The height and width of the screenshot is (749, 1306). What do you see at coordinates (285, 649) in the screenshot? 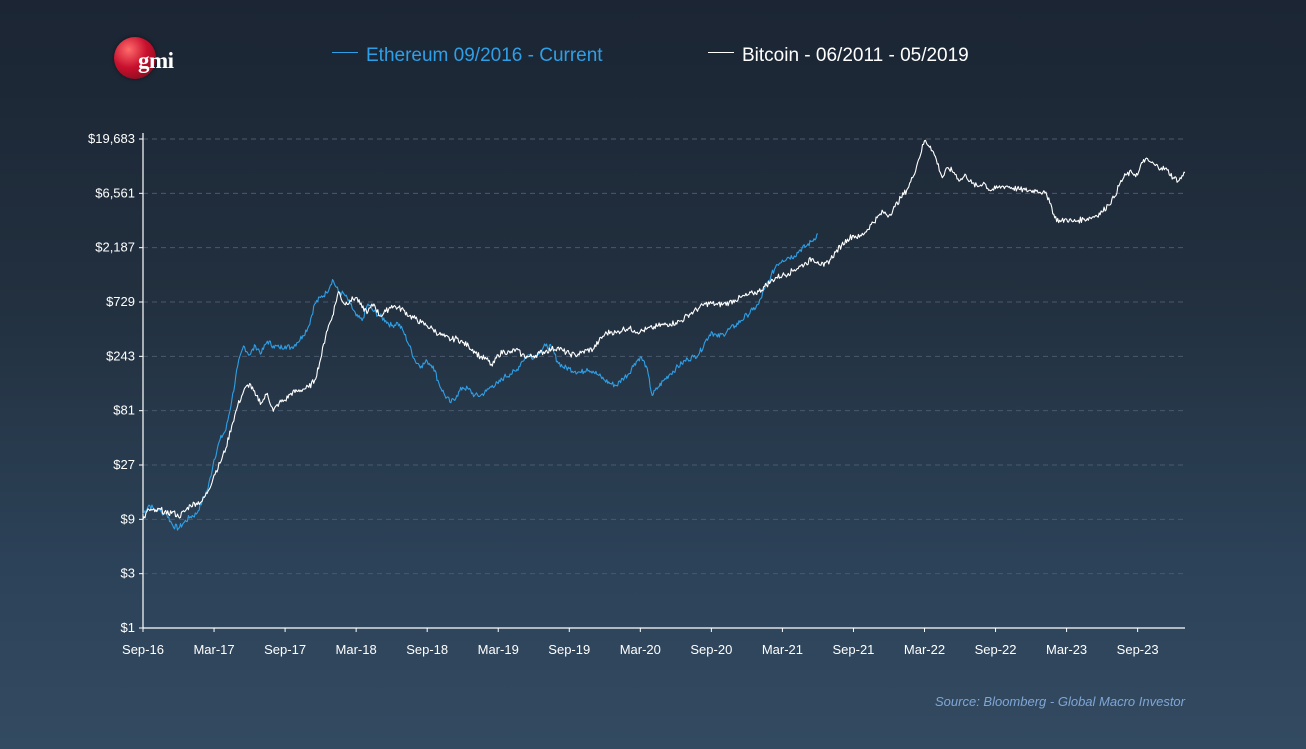
I see `x-tick-label: Sep-17` at bounding box center [285, 649].